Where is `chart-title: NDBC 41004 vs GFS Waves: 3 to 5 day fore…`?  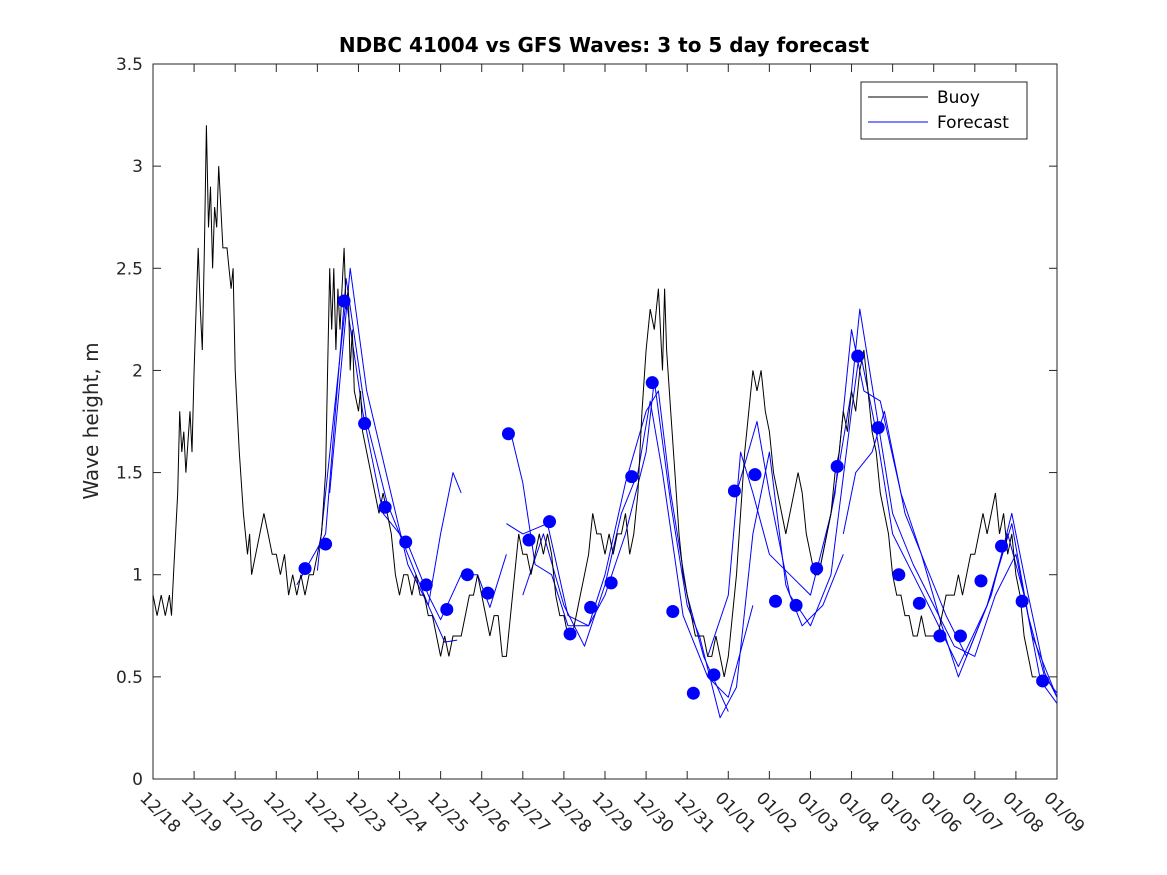
chart-title: NDBC 41004 vs GFS Waves: 3 to 5 day fore… is located at coordinates (604, 45).